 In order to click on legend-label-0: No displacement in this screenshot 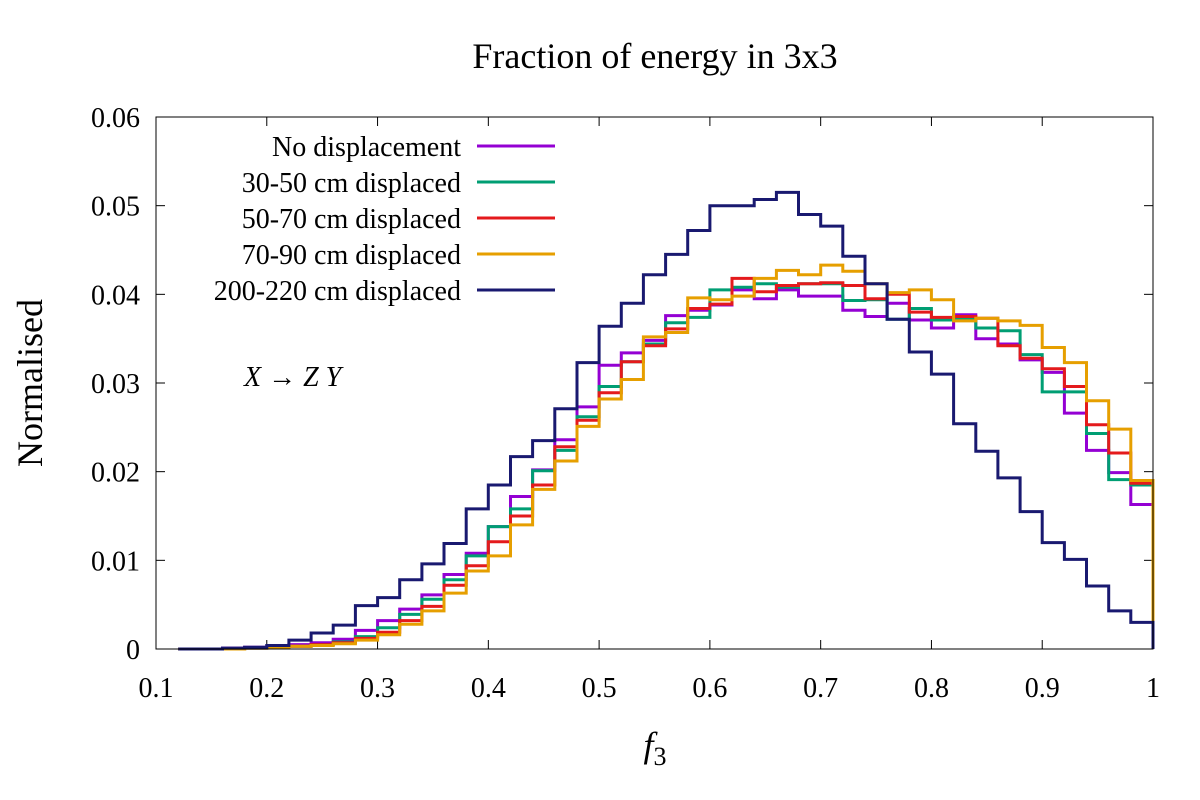, I will do `click(366, 147)`.